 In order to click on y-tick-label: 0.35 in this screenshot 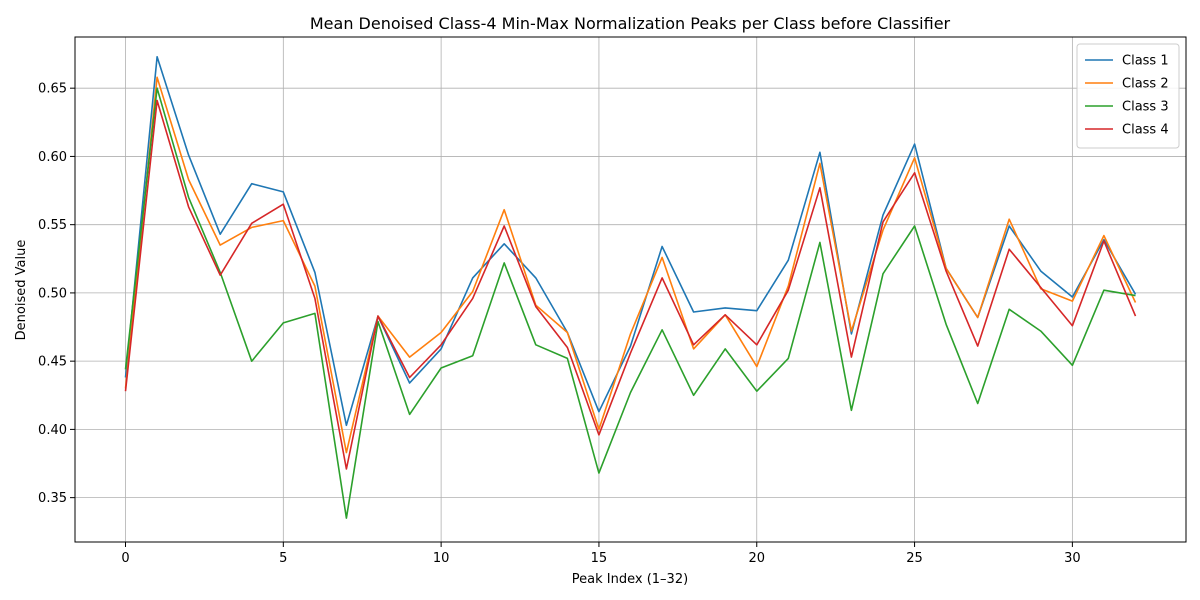, I will do `click(52, 498)`.